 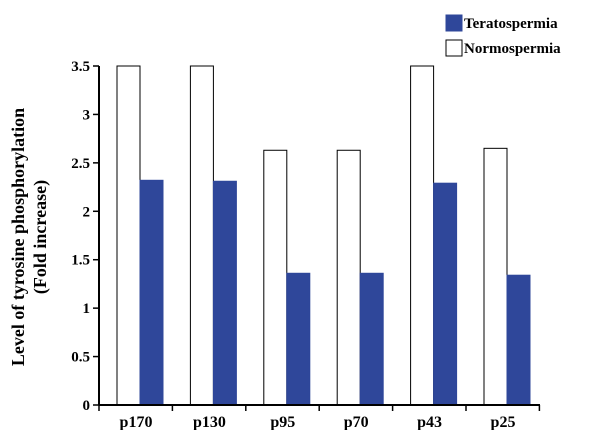 I want to click on y-axis-ticks: 0 0.5 1 1.5 2 2.5 3 3.5, so click(x=85, y=236).